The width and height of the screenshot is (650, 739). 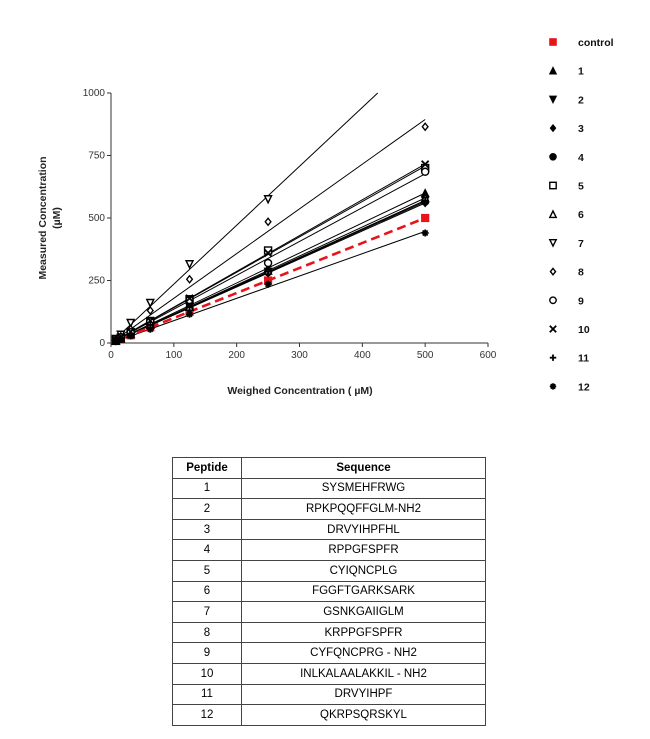 I want to click on sequence-cell: DRVYIHPFHL, so click(x=363, y=529).